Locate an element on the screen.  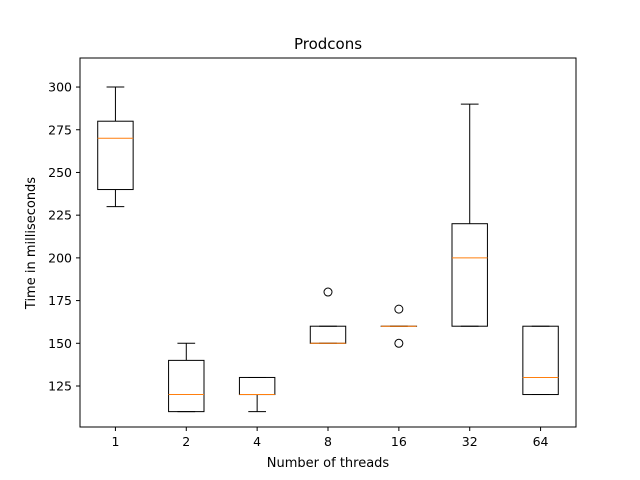
x-tick-label-4: 4 is located at coordinates (257, 441).